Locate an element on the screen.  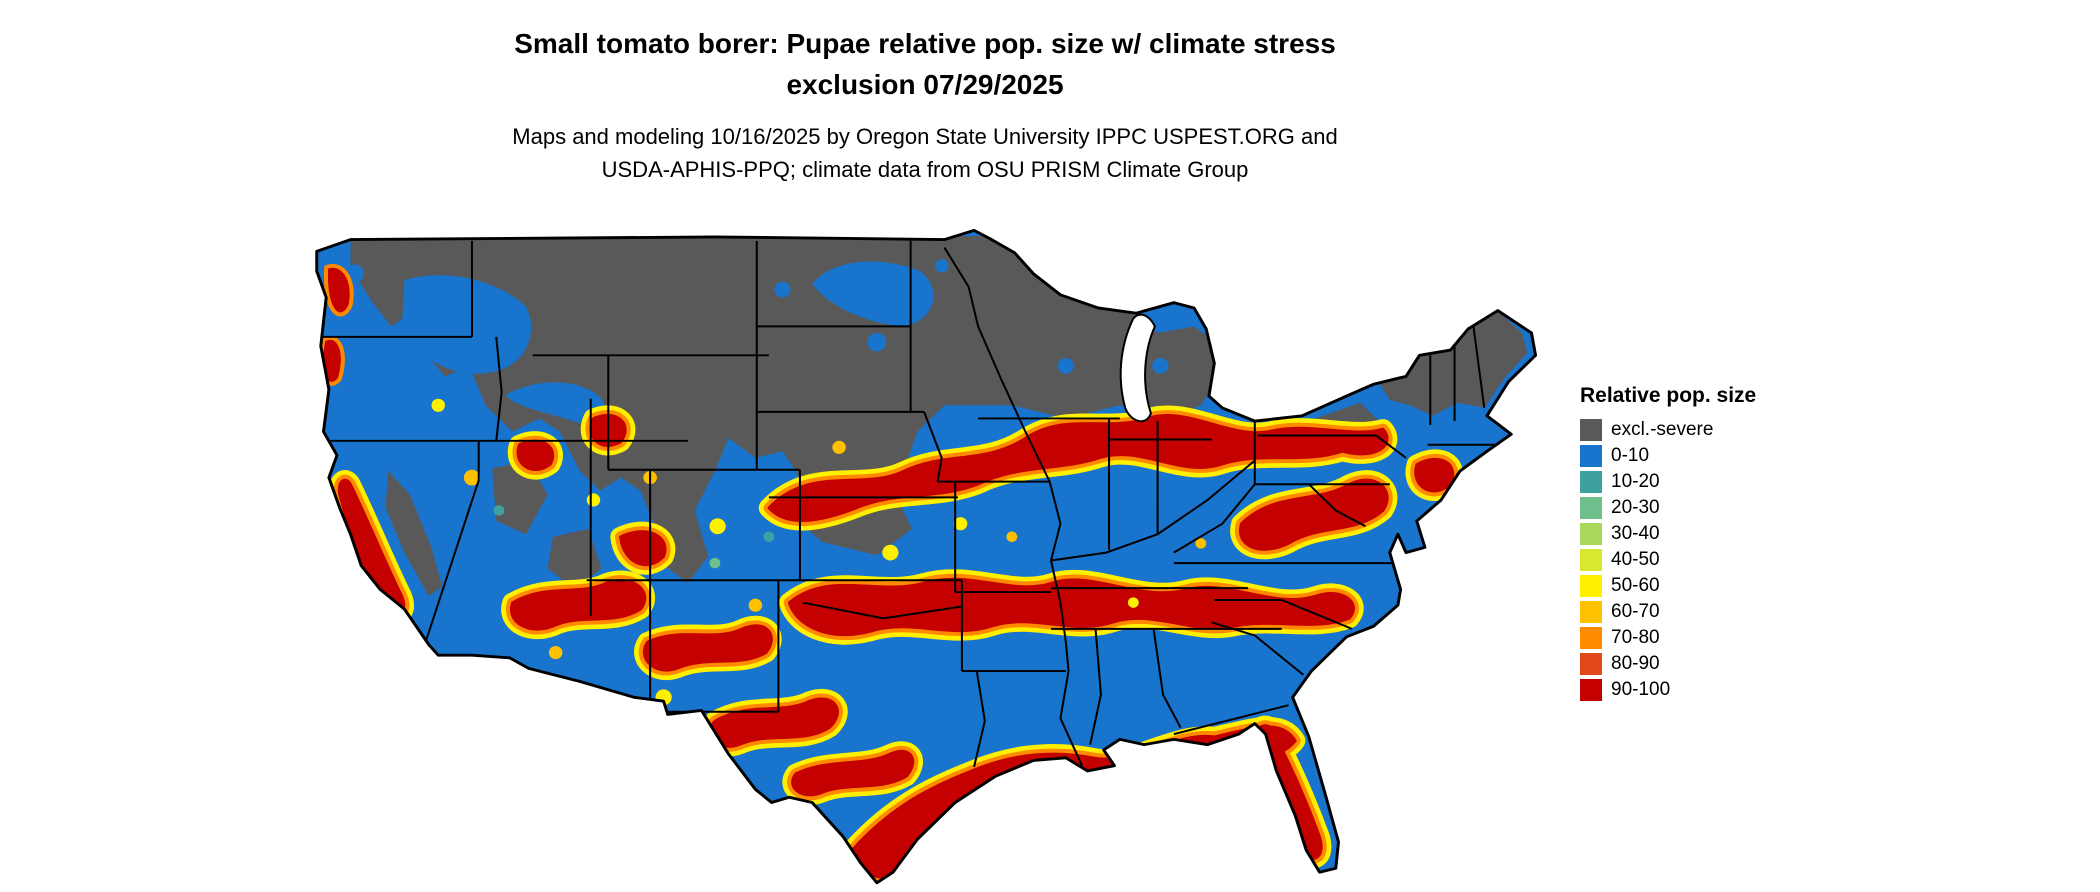
legend-label: 50-60 is located at coordinates (1635, 585).